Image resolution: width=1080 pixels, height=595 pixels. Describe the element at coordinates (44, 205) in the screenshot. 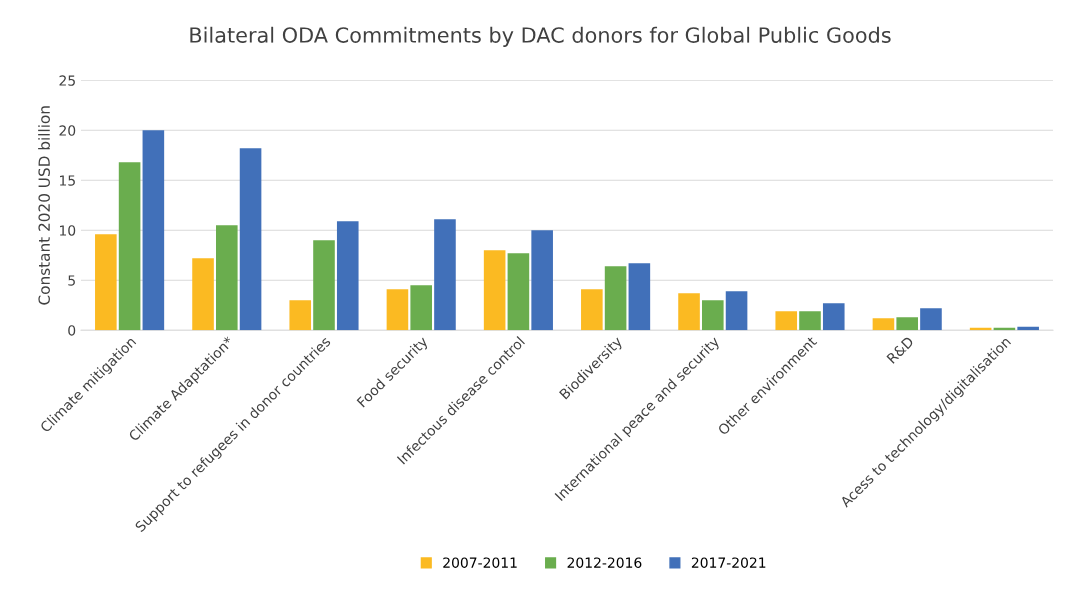

I see `y-axis-title: Constant 2020 USD billion` at that location.